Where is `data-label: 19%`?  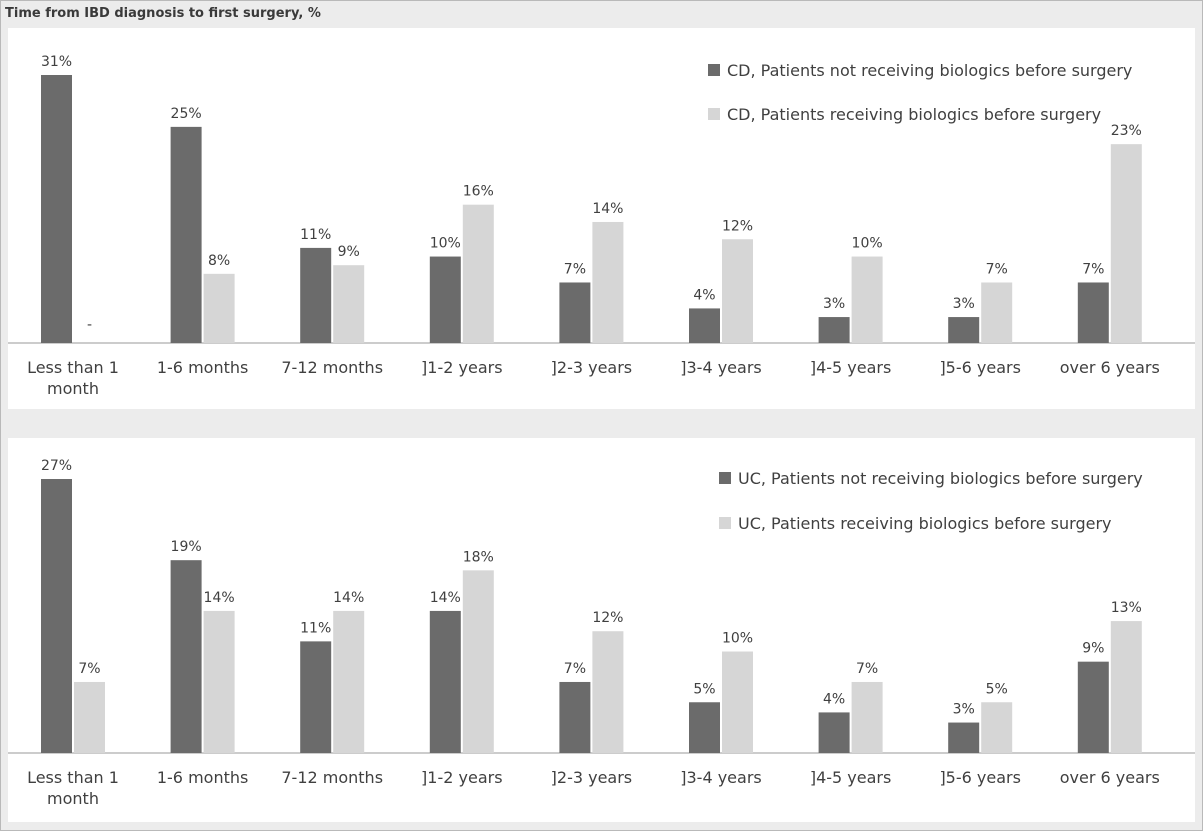 data-label: 19% is located at coordinates (186, 547).